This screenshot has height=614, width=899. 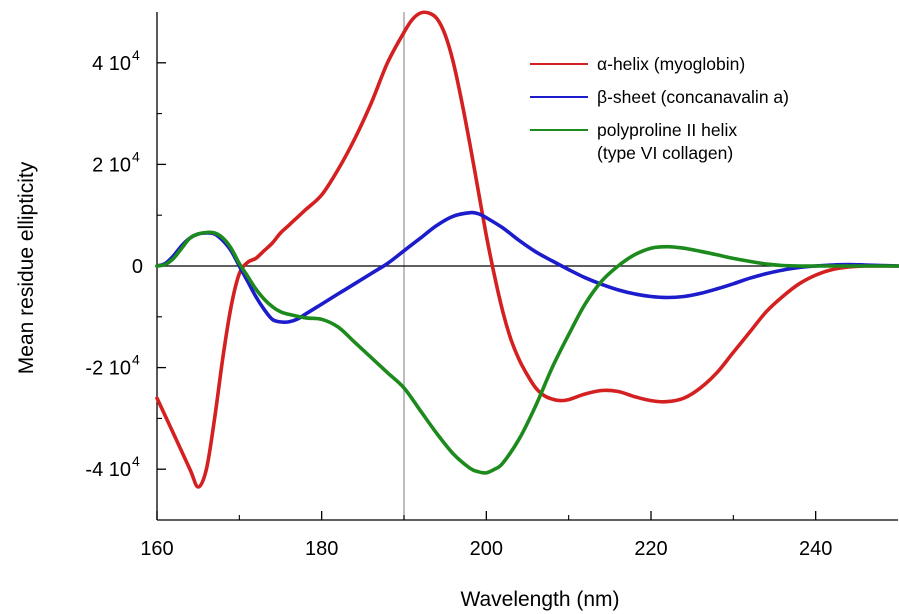 I want to click on y-tick-label: 0, so click(x=137, y=267).